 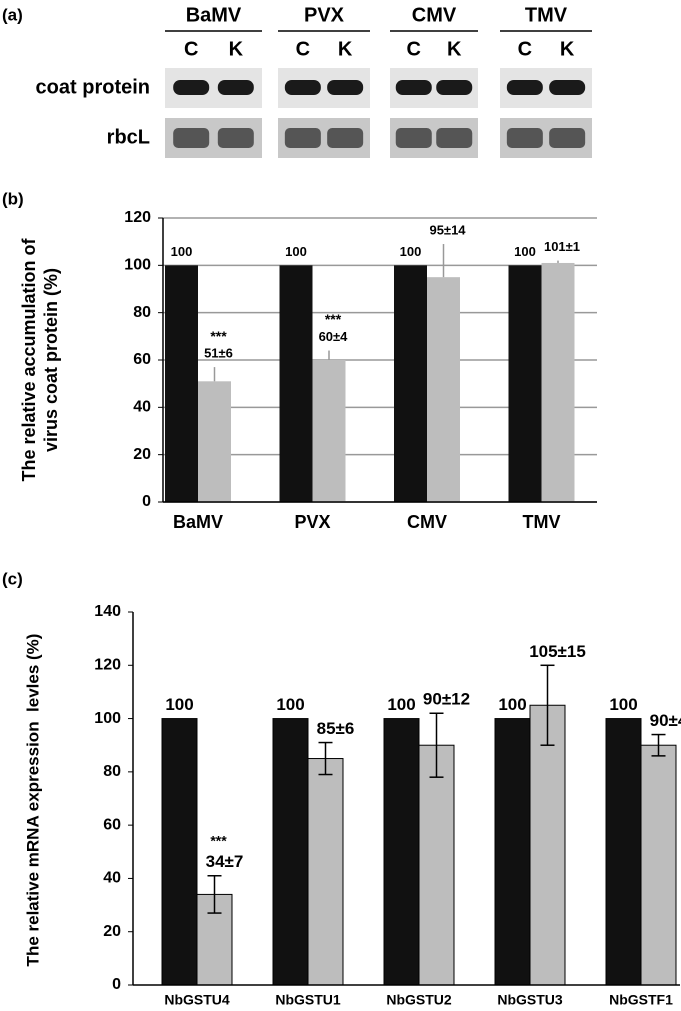 I want to click on panel-label: (a), so click(x=12, y=14).